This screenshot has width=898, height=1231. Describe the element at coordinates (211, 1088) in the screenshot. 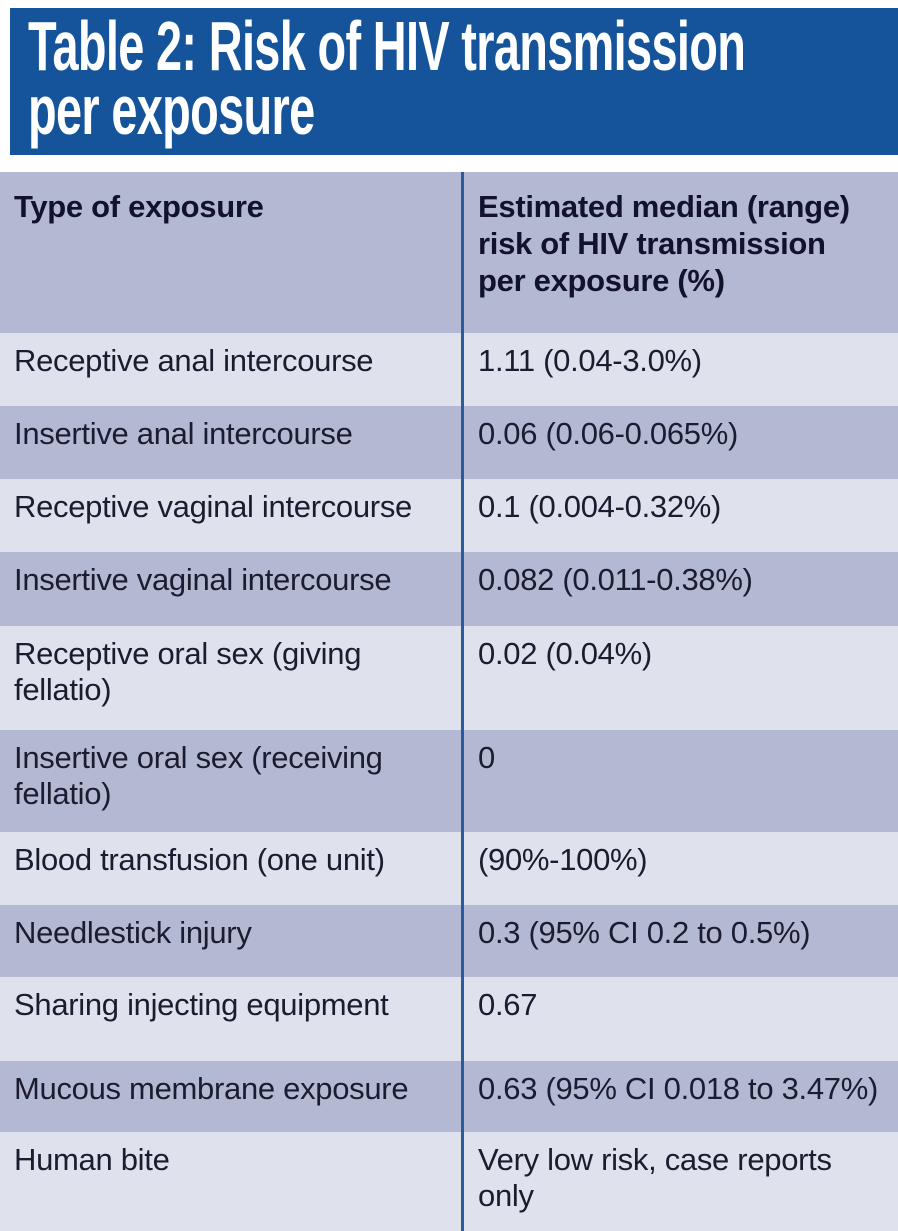

I see `cell-exposure: Mucous membrane exposure` at that location.